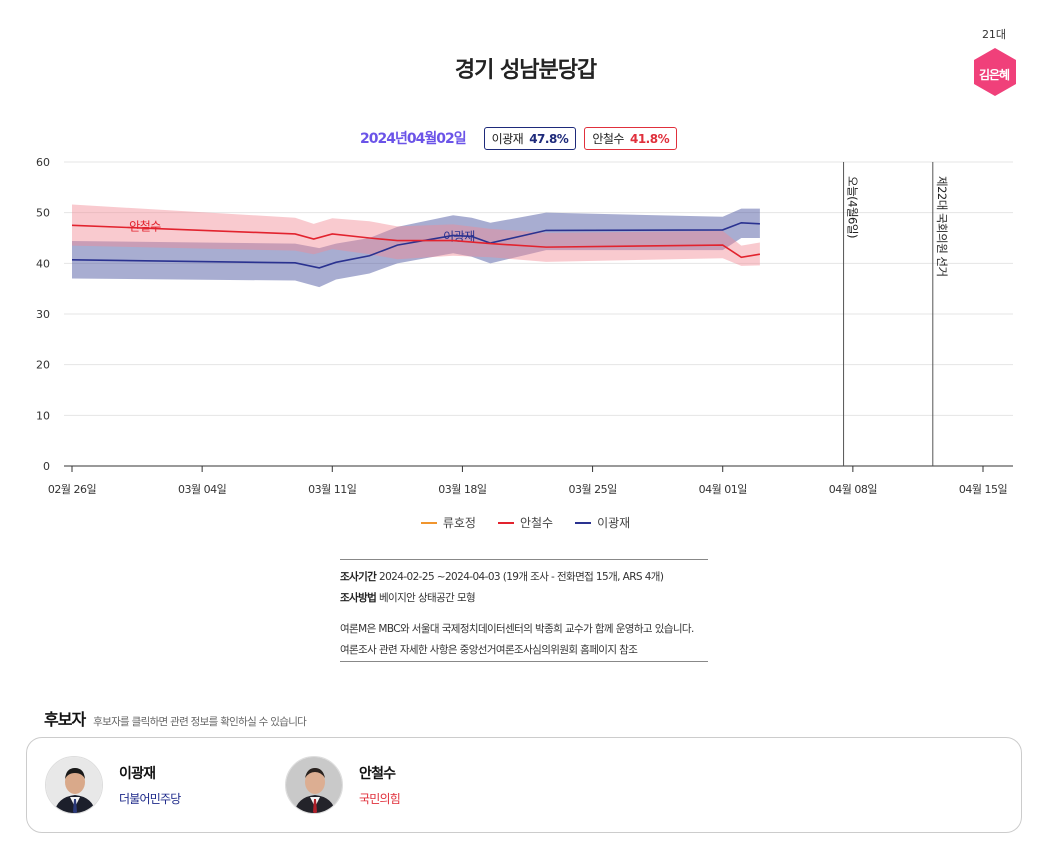 This screenshot has height=850, width=1051. I want to click on candidate-party: 국민의힘, so click(380, 799).